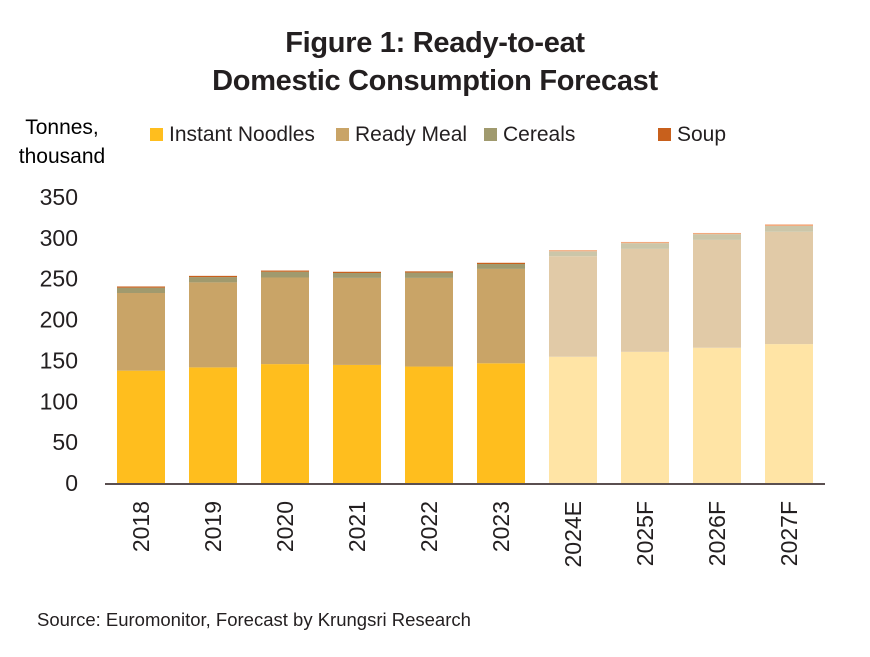 This screenshot has width=870, height=657. I want to click on legend-swatch-cereals, so click(490, 134).